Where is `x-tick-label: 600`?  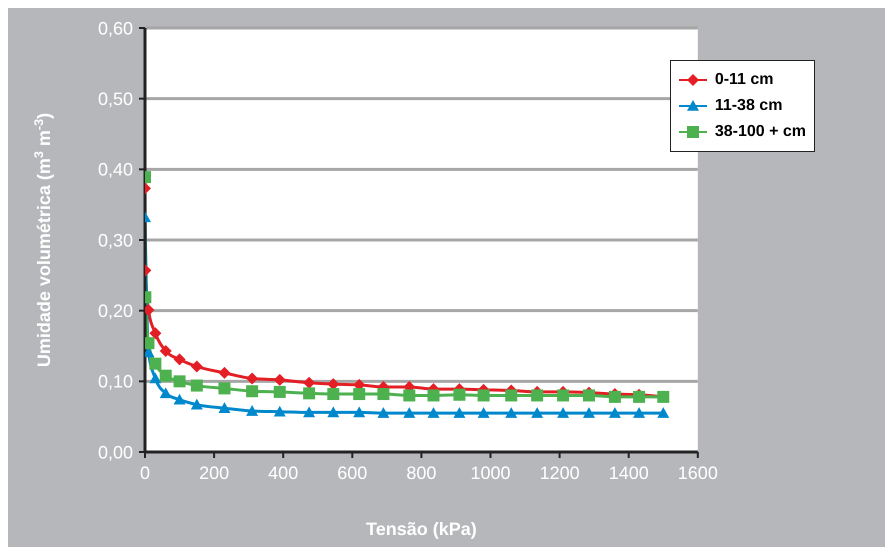
x-tick-label: 600 is located at coordinates (352, 472).